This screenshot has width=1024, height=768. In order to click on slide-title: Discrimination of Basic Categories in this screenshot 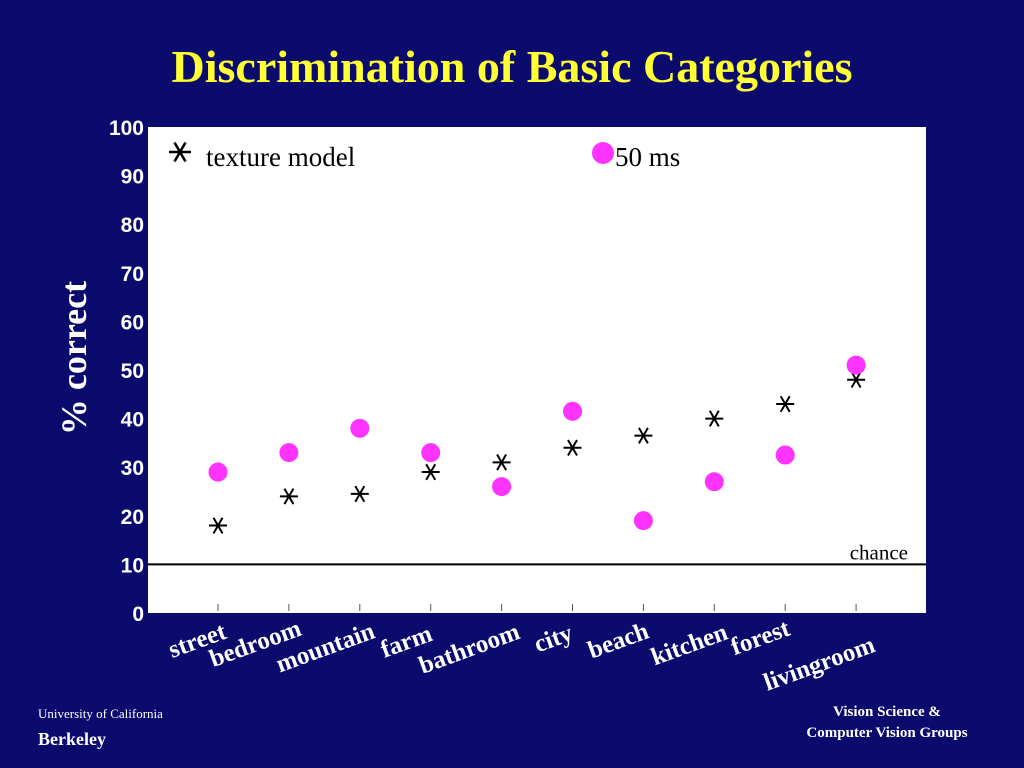, I will do `click(512, 66)`.